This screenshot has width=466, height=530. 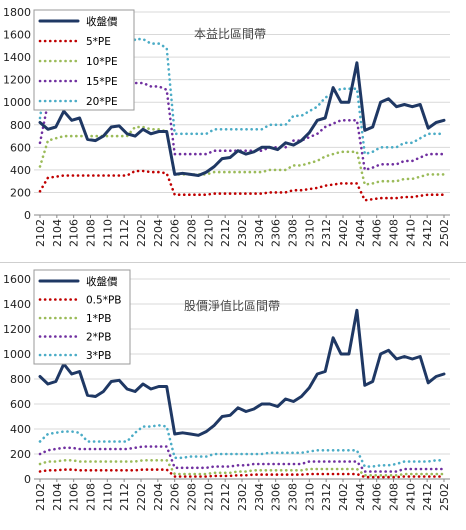 What do you see at coordinates (242, 473) in the screenshot?
I see `series-line-0.5*PB` at bounding box center [242, 473].